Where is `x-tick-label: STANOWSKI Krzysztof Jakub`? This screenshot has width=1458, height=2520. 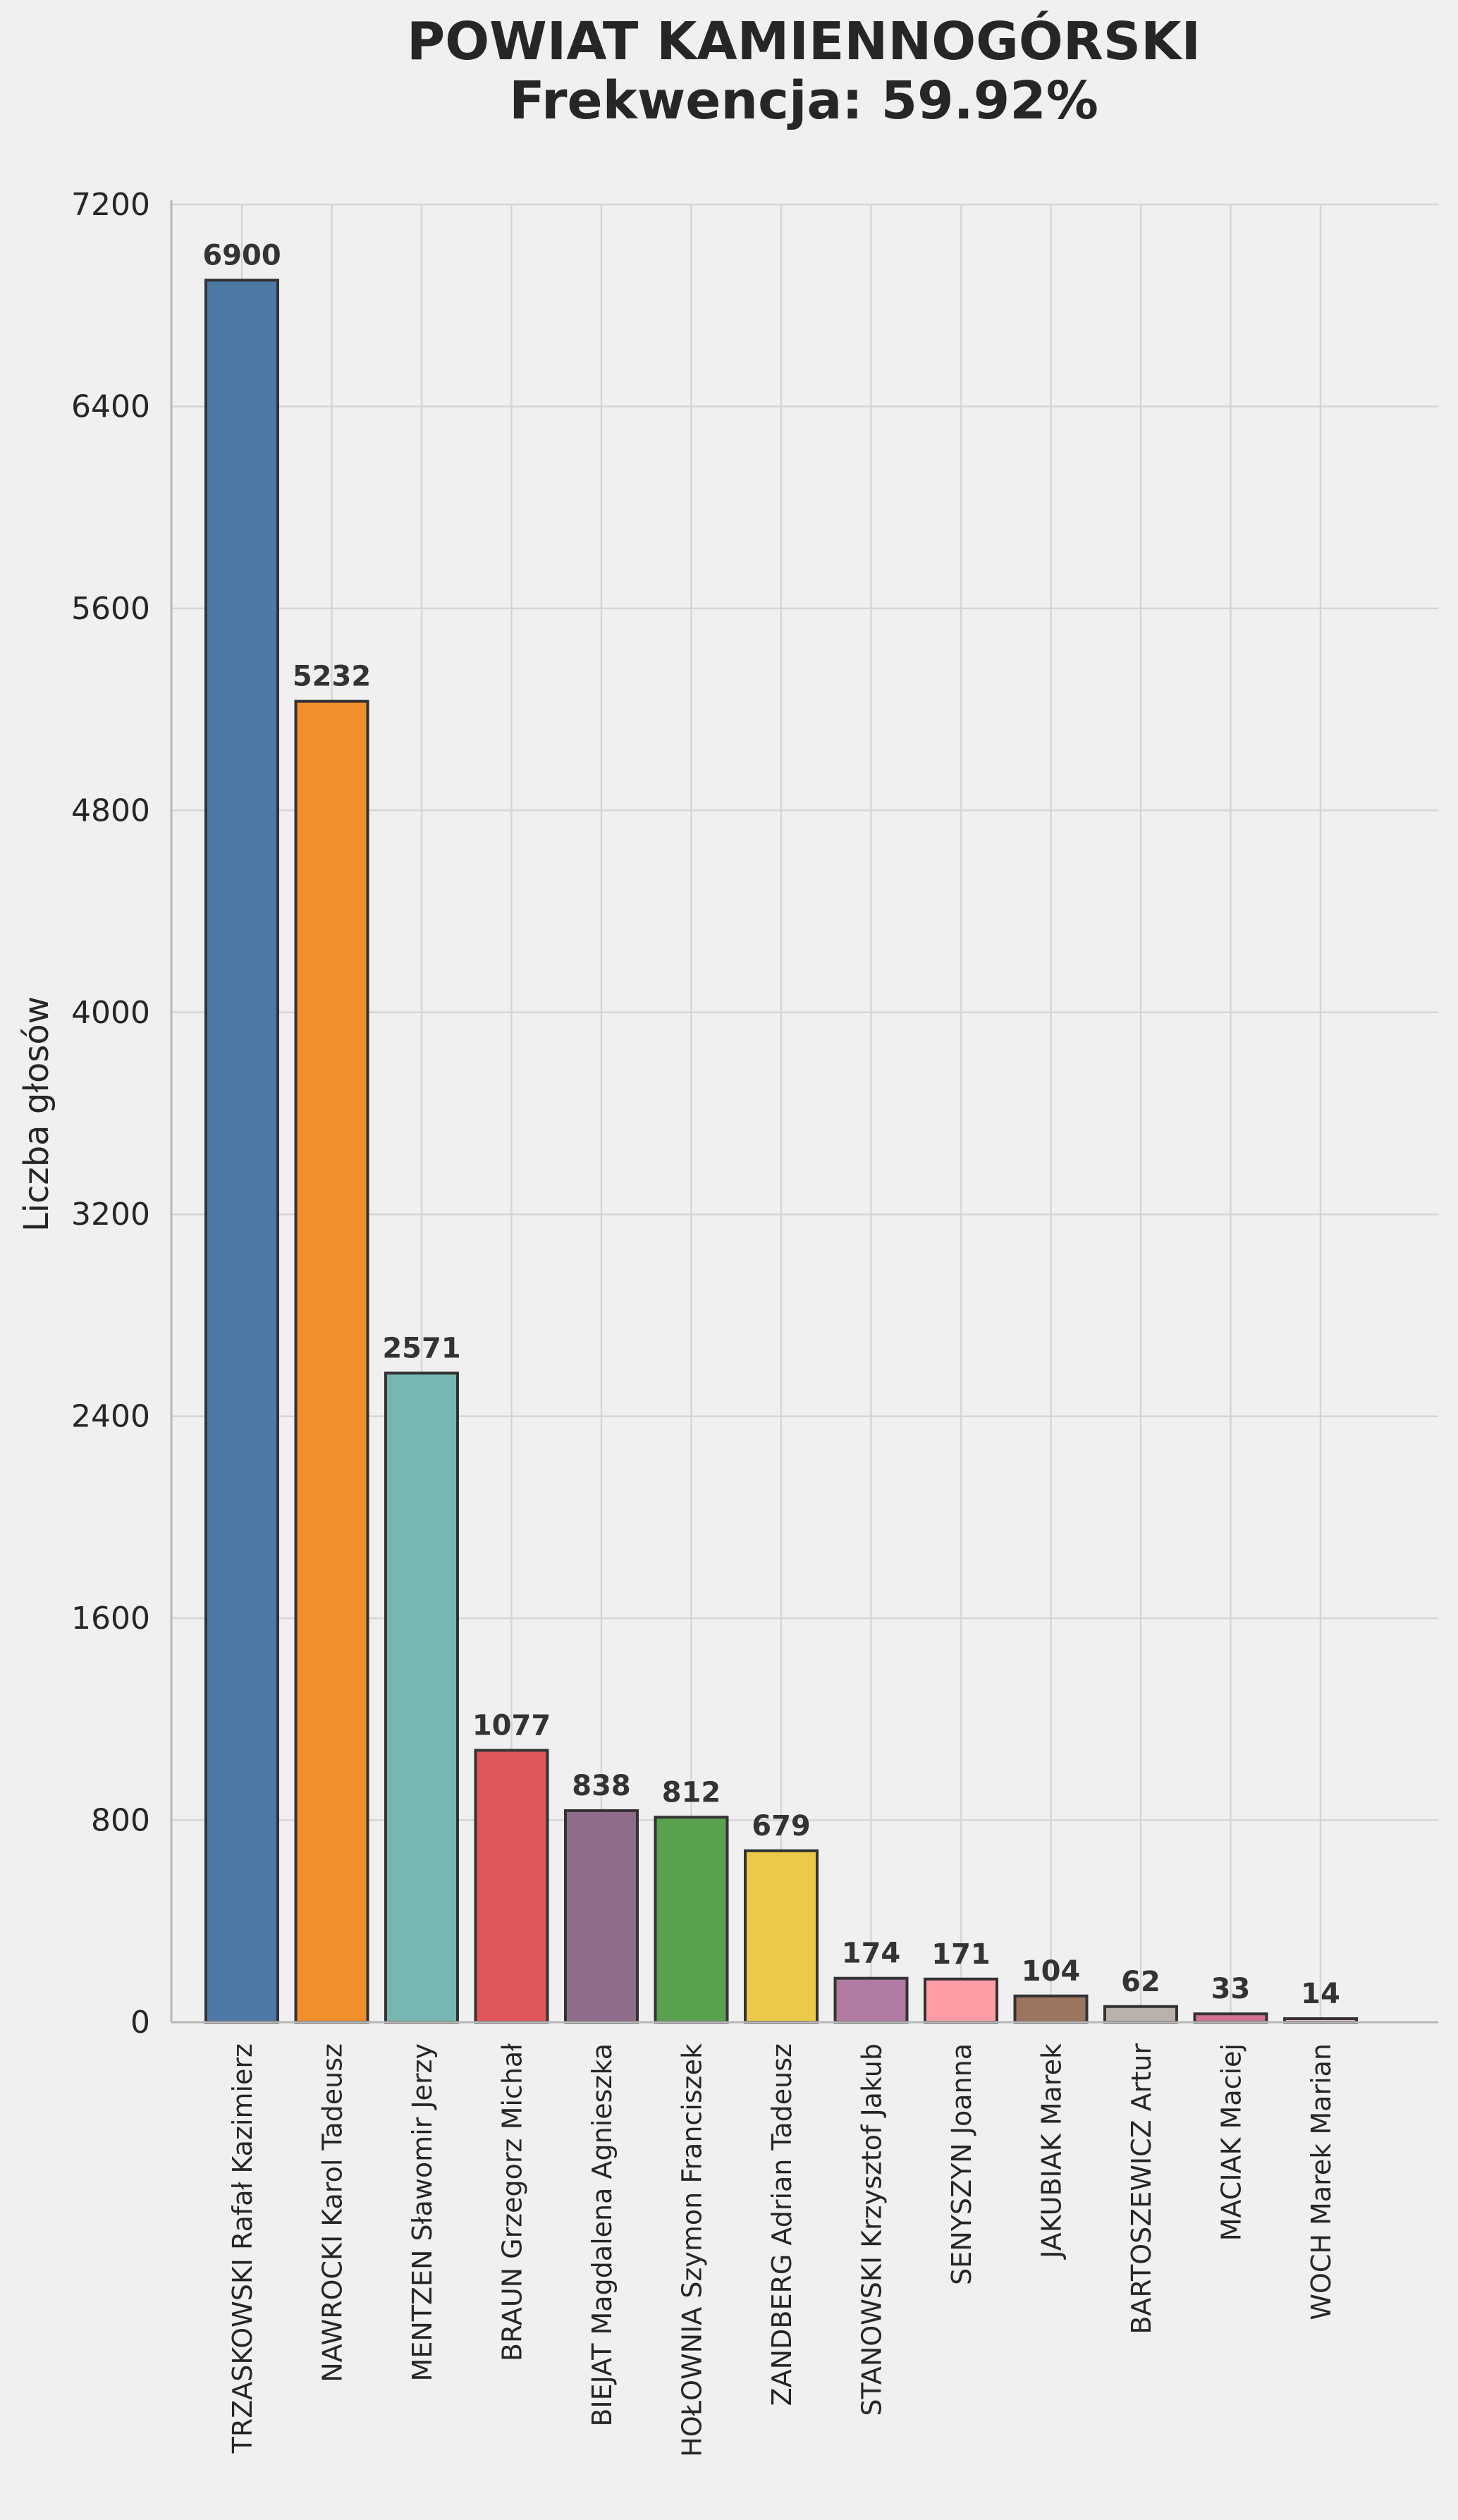 x-tick-label: STANOWSKI Krzysztof Jakub is located at coordinates (872, 2229).